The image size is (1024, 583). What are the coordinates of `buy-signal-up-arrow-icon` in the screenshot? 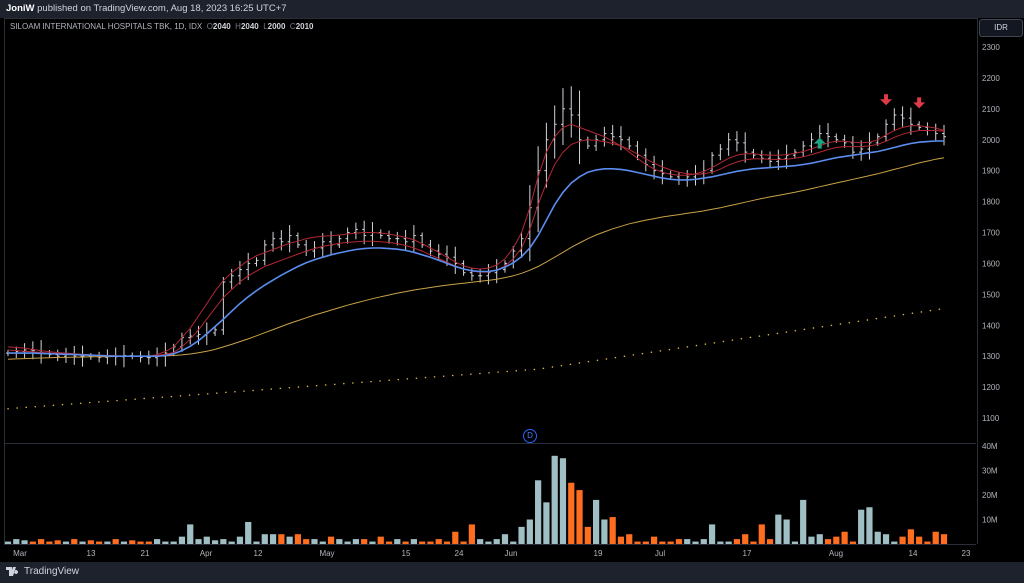 It's located at (819, 143).